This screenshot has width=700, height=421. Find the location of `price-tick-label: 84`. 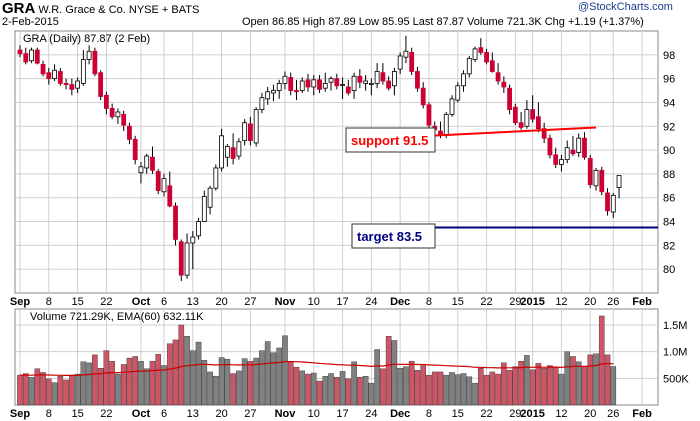

price-tick-label: 84 is located at coordinates (669, 223).